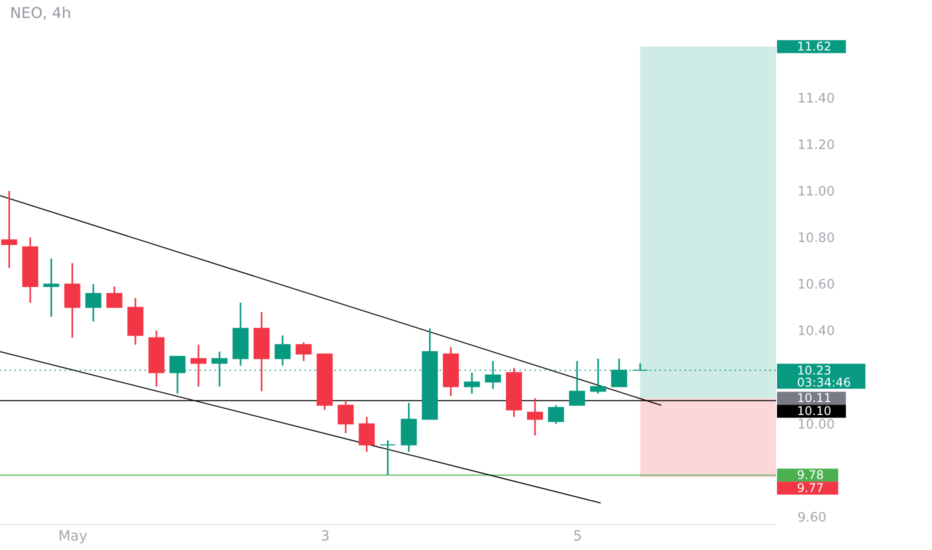  Describe the element at coordinates (810, 488) in the screenshot. I see `band-label: 9.77` at that location.